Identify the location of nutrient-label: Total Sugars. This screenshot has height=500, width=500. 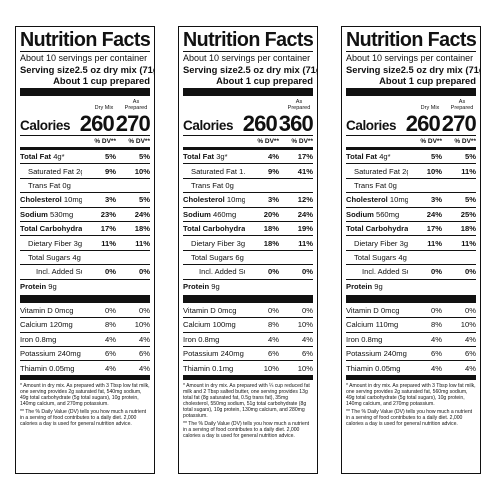
(375, 257).